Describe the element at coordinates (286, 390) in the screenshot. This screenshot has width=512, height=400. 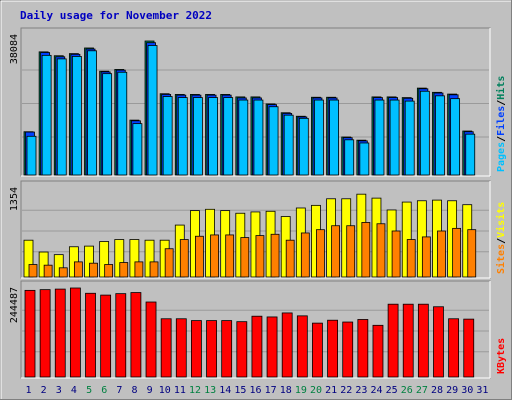
I see `day-tick-label: 18` at that location.